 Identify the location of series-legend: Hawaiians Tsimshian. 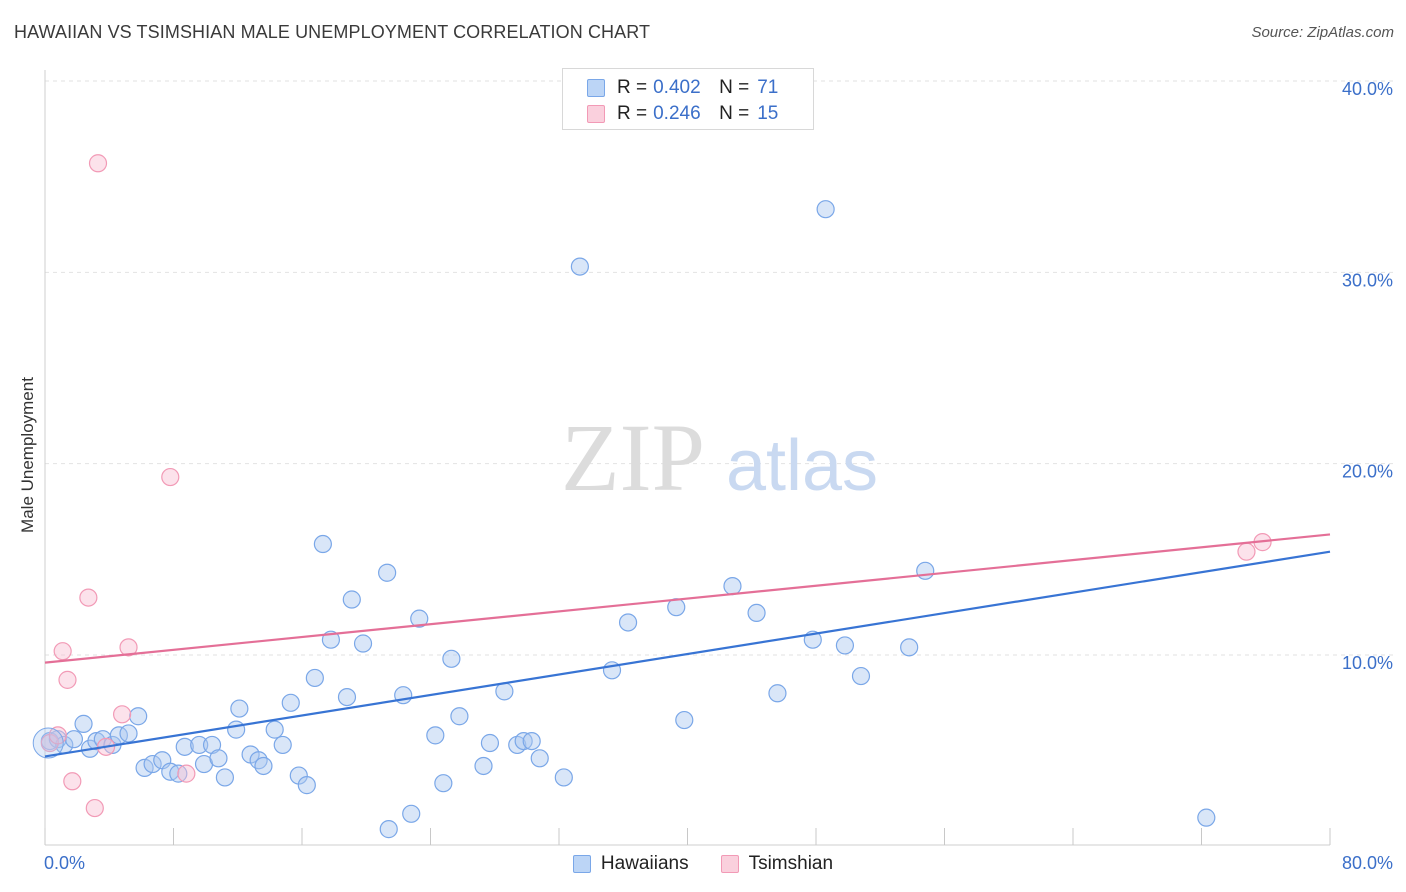
(703, 864).